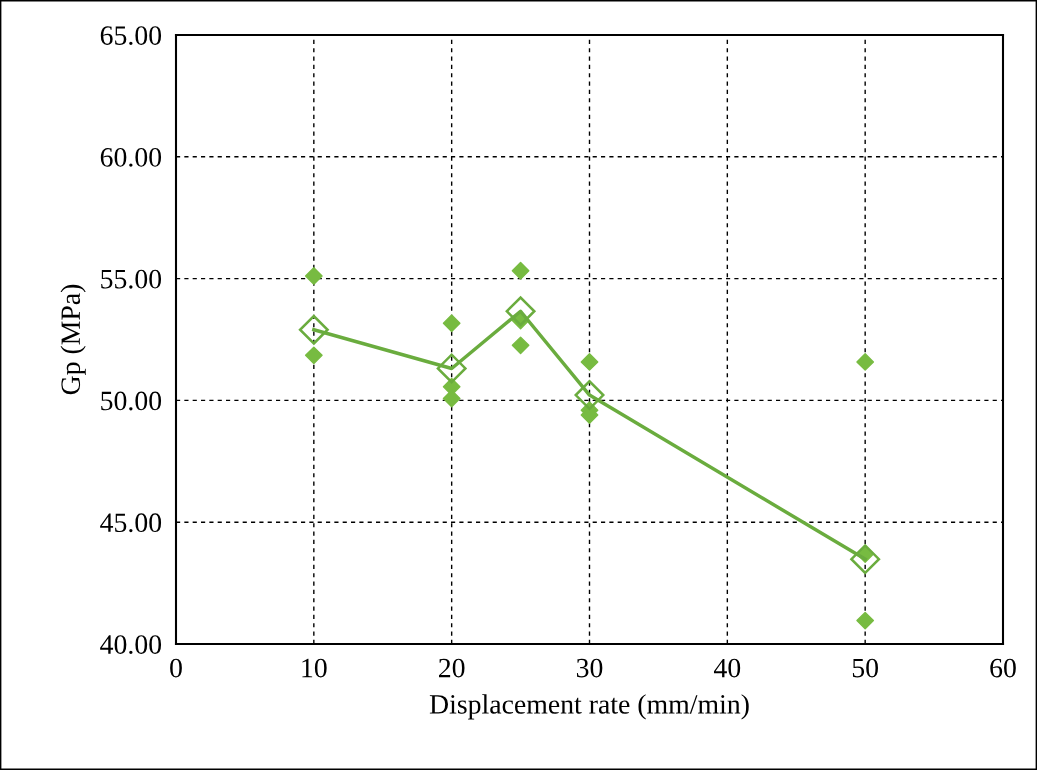 The image size is (1037, 770). I want to click on y-tick-label: 50.00, so click(131, 401).